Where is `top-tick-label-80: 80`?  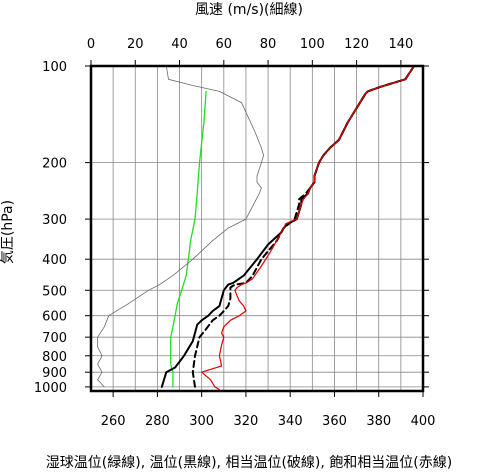
top-tick-label-80: 80 is located at coordinates (268, 44).